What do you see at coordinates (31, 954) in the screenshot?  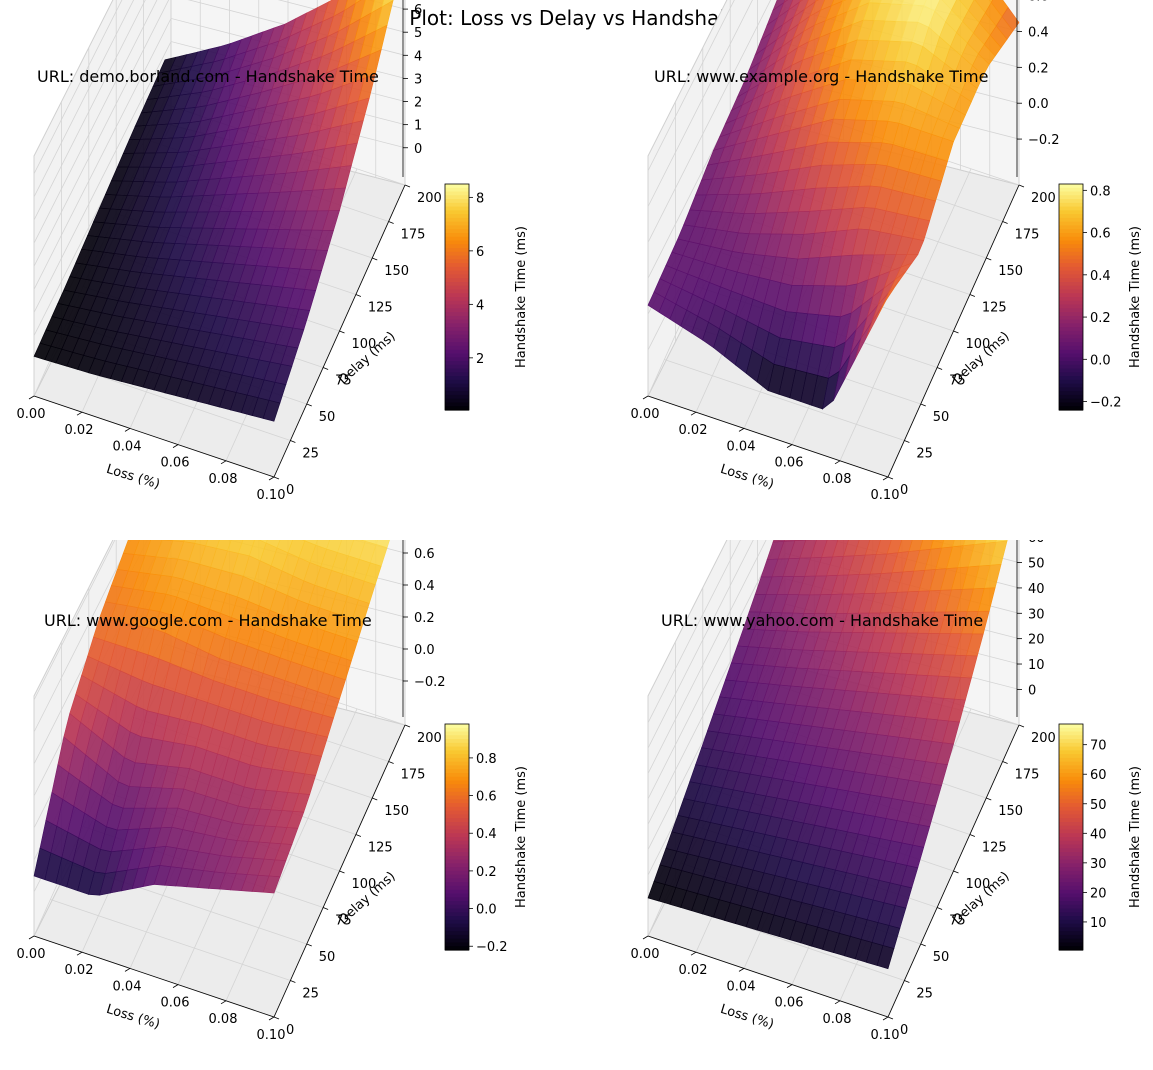 I see `x-tick-label: 0.00` at bounding box center [31, 954].